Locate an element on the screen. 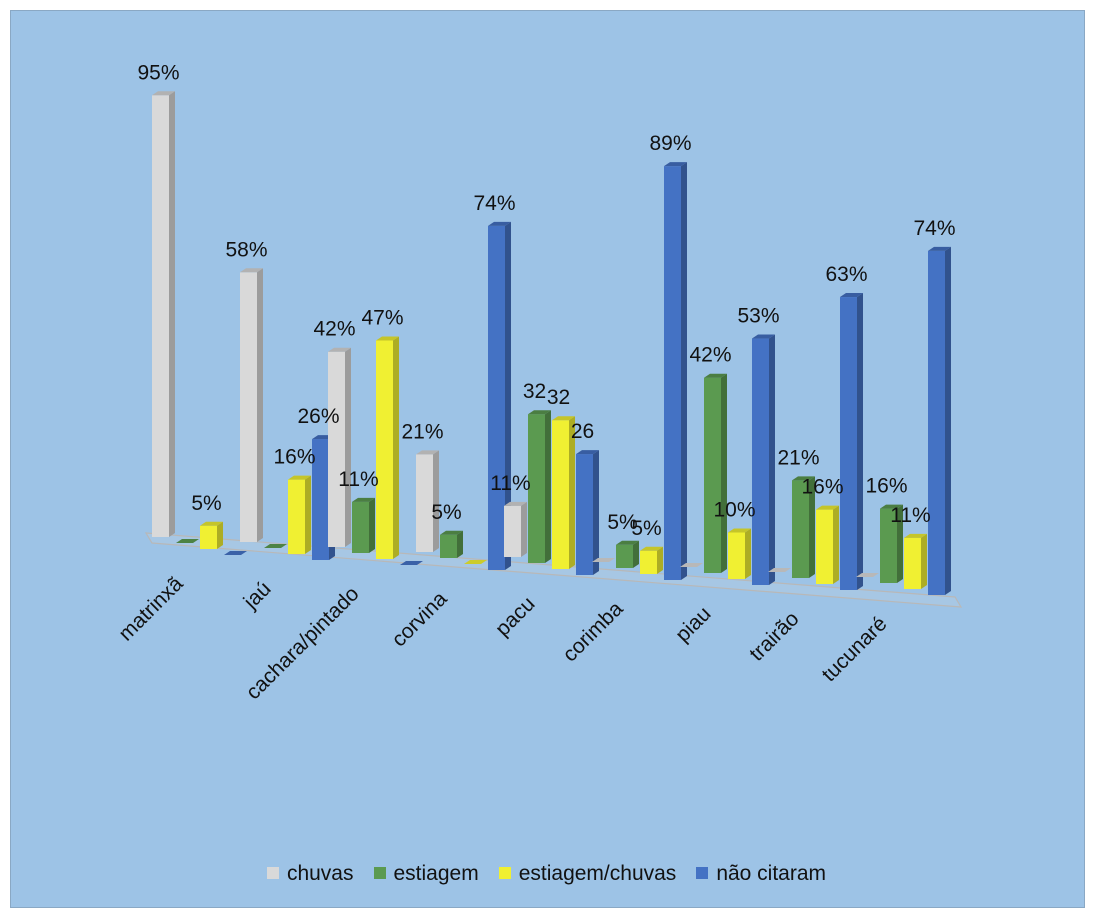 The image size is (1093, 914). data-label: 95% is located at coordinates (158, 72).